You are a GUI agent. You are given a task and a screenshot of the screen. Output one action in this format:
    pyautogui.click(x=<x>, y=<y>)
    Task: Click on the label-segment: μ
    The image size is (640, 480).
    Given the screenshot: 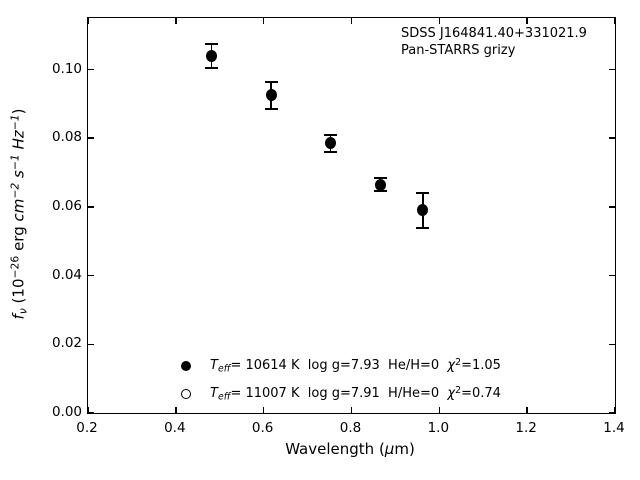 What is the action you would take?
    pyautogui.click(x=389, y=449)
    